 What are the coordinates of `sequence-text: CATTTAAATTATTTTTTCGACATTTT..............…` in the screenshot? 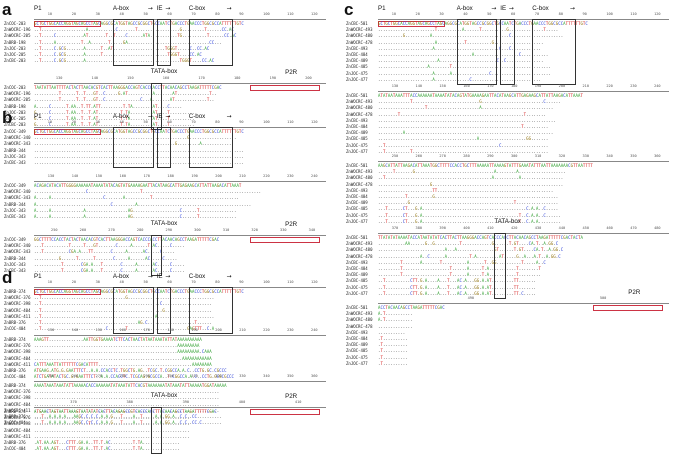 It's located at (123, 364).